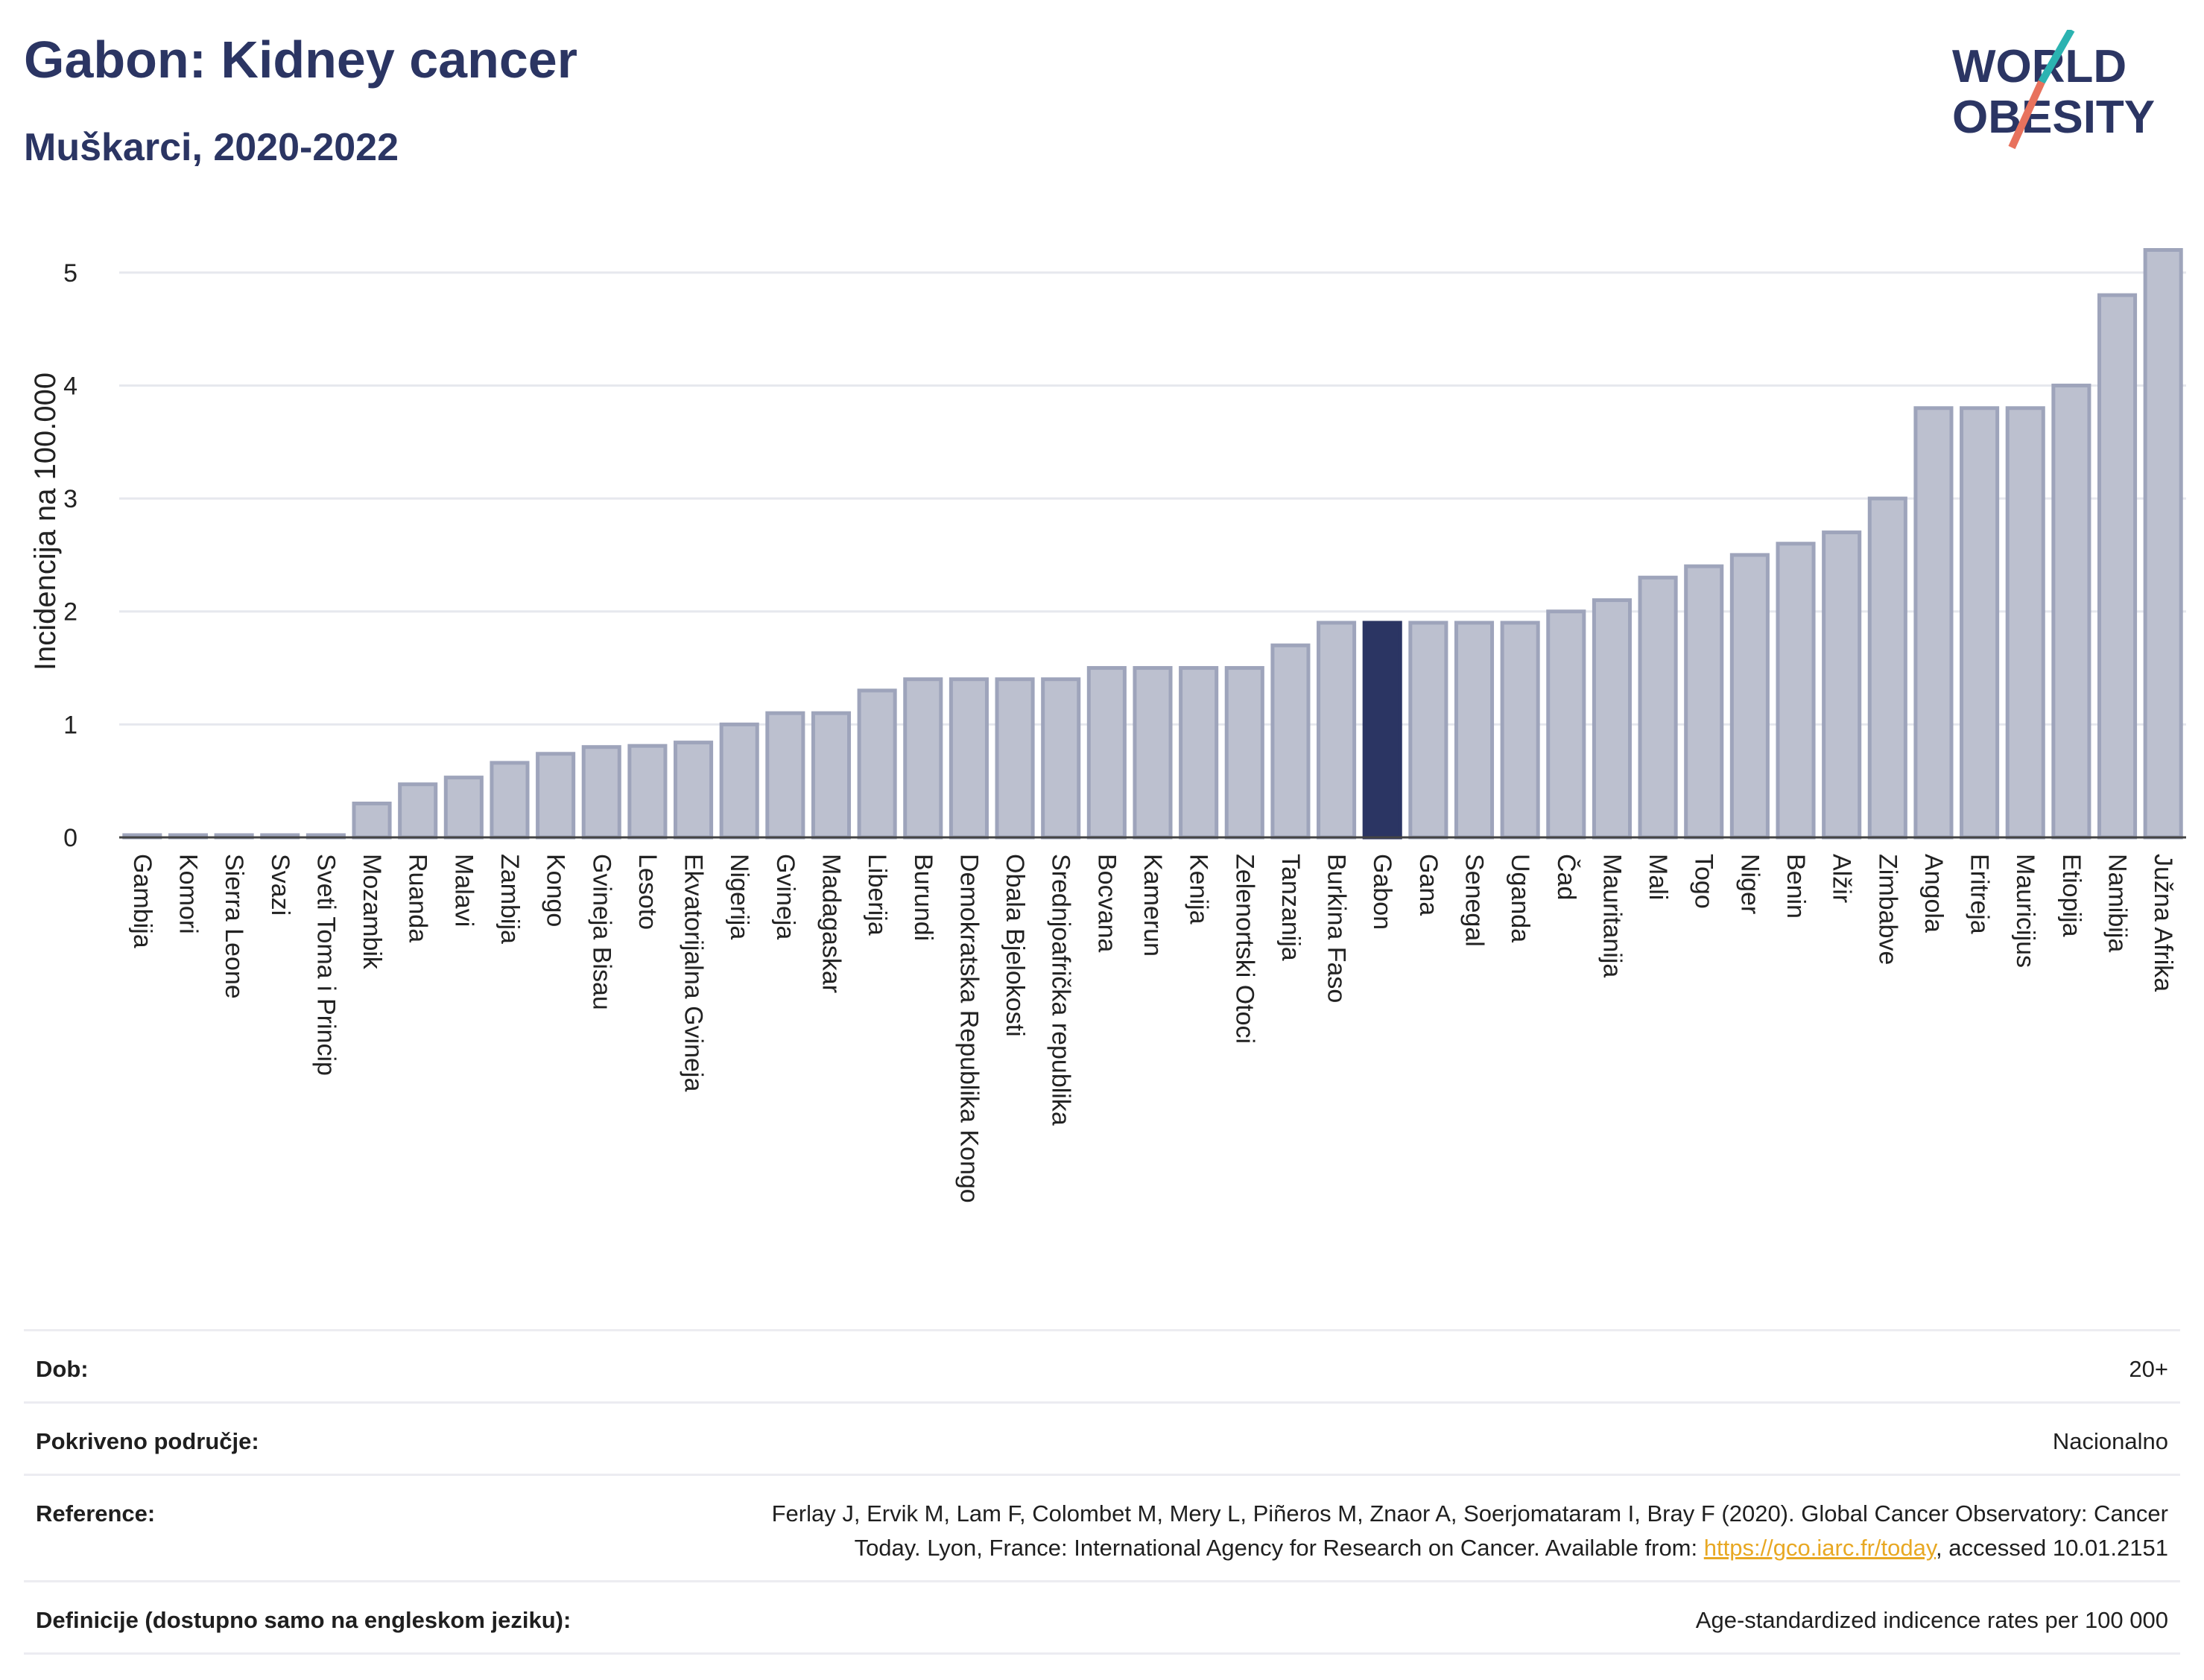  I want to click on x-tick-label: Sveti Toma i Princip, so click(325, 965).